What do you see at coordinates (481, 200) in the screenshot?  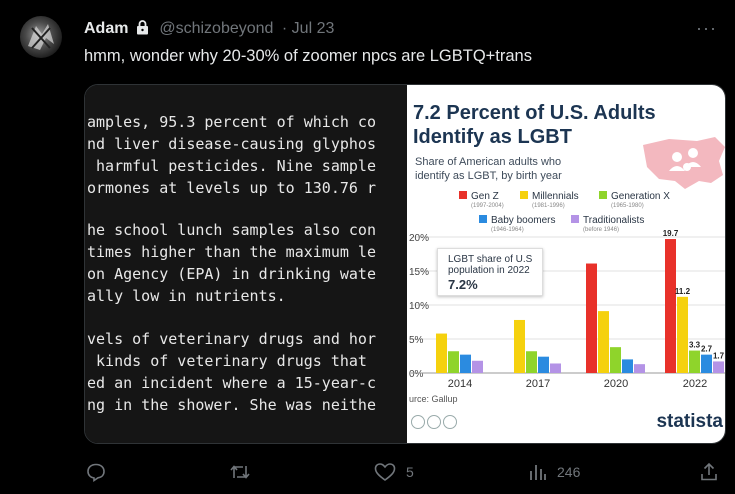 I see `legend-gen-z: Gen Z (1997-2004)` at bounding box center [481, 200].